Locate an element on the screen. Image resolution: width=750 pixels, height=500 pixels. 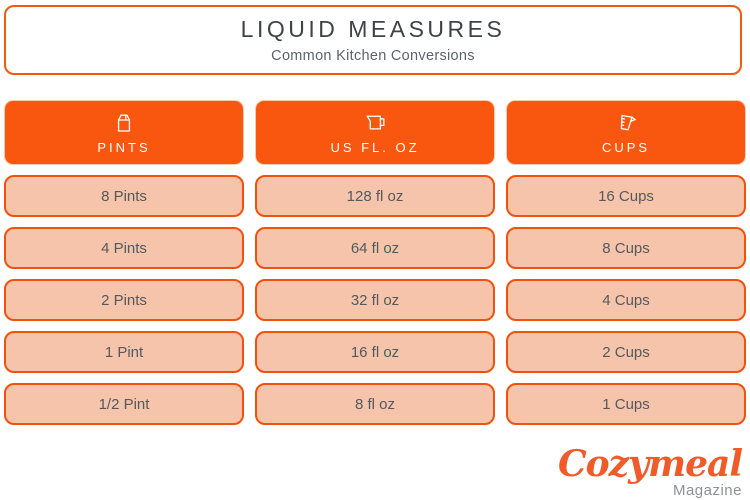
table-cell-pints-4: 1 Pint is located at coordinates (124, 352).